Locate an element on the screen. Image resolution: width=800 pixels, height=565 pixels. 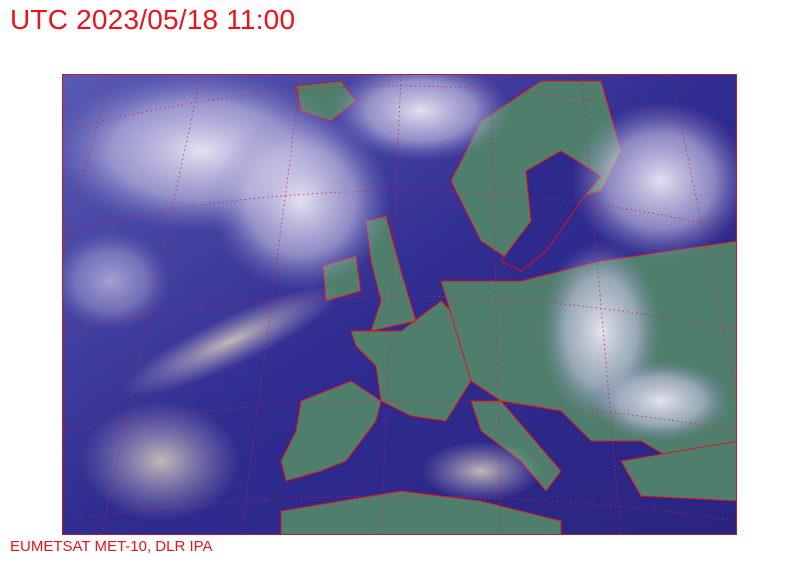
image-credit: EUMETSAT MET-10, DLR IPA is located at coordinates (111, 546).